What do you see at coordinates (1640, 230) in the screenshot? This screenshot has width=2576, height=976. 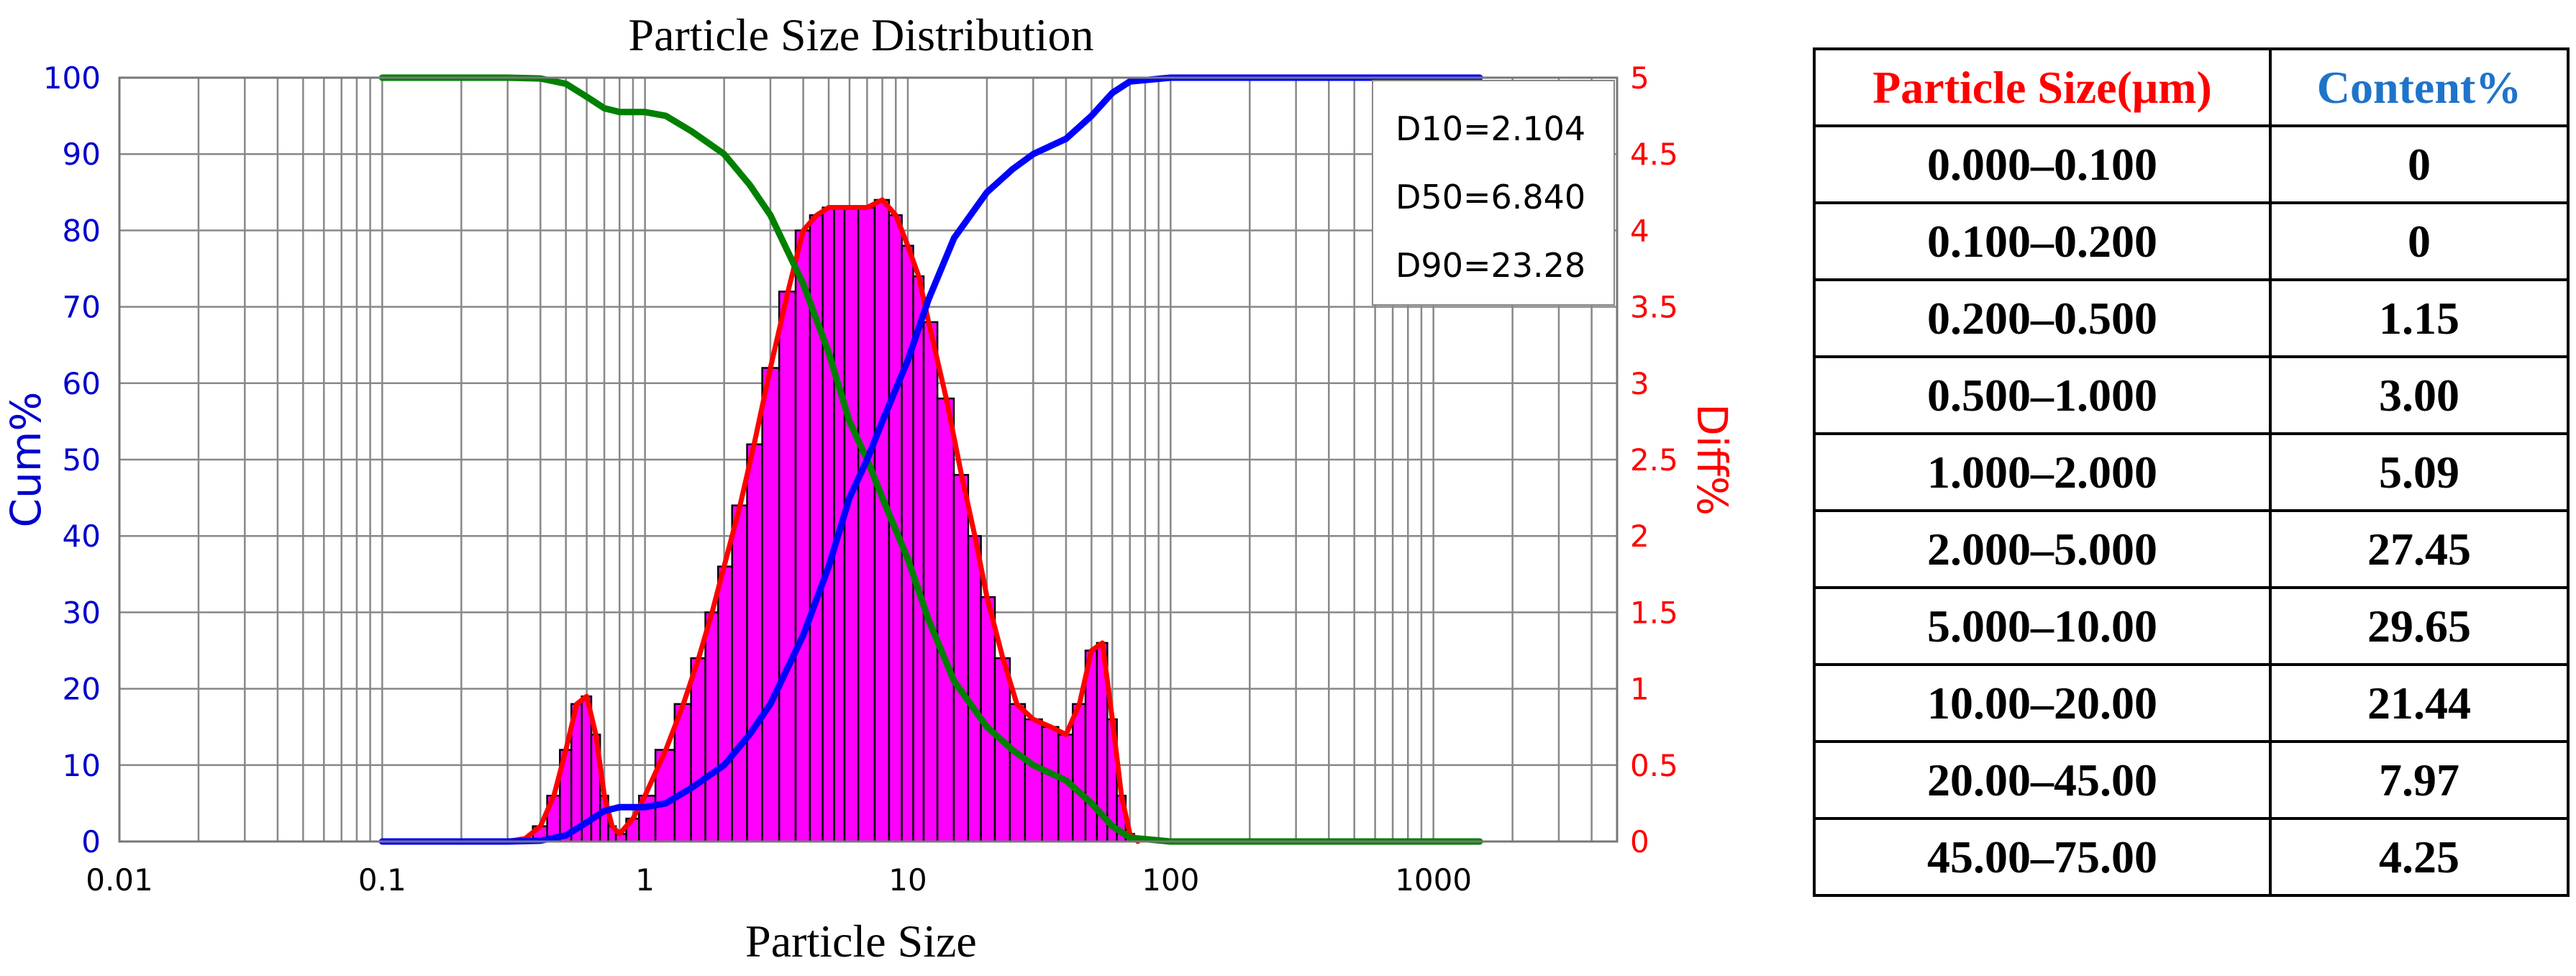 I see `y-right-tick-label: 4` at bounding box center [1640, 230].